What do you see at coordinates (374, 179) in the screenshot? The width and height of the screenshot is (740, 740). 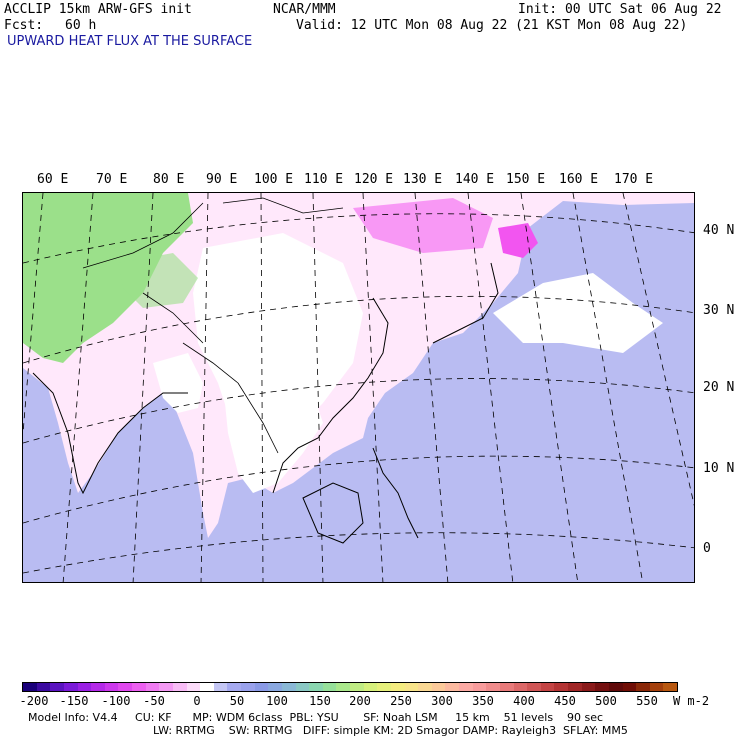 I see `lon-label-120e: 120 E` at bounding box center [374, 179].